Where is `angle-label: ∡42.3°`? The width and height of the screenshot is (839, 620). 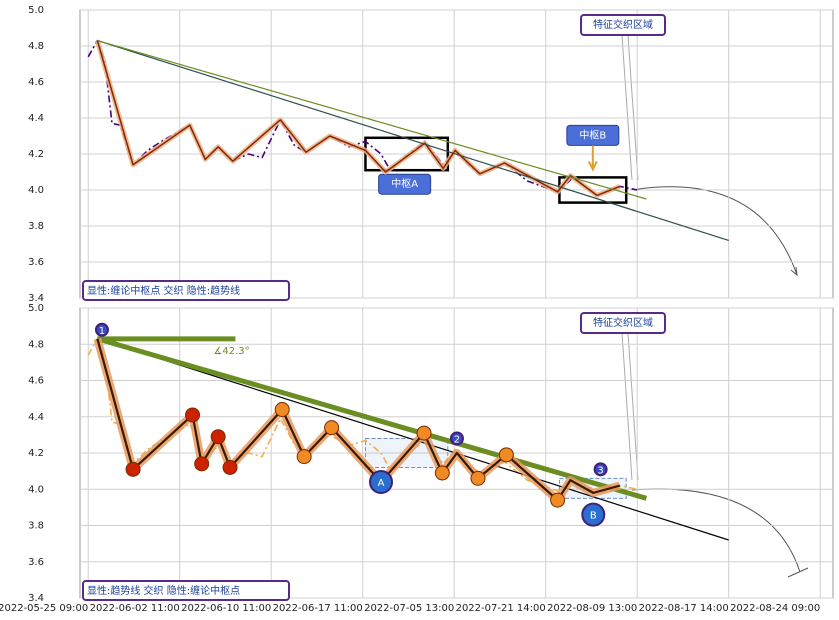
angle-label: ∡42.3° is located at coordinates (231, 351).